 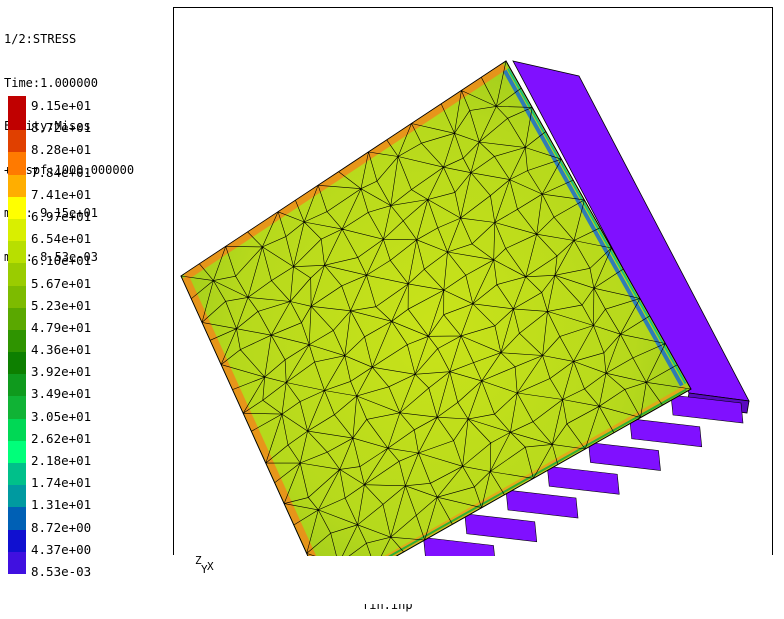 I want to click on legend-label: 8.53e-03, so click(x=61, y=571).